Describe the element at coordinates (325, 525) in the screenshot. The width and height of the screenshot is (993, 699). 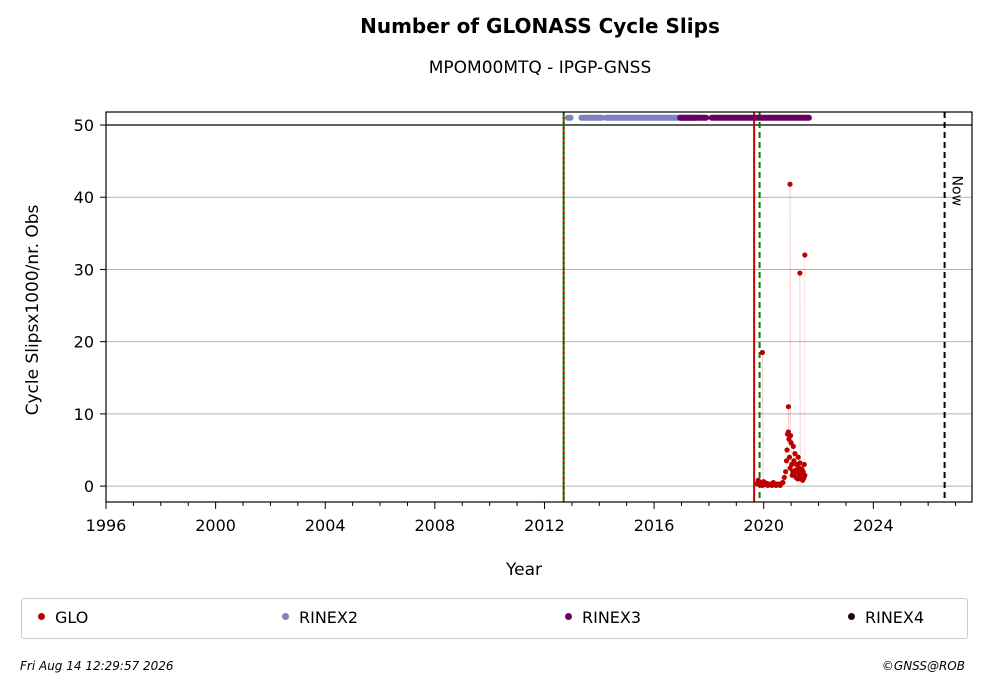
I see `x-tick-label-2004: 2004` at that location.